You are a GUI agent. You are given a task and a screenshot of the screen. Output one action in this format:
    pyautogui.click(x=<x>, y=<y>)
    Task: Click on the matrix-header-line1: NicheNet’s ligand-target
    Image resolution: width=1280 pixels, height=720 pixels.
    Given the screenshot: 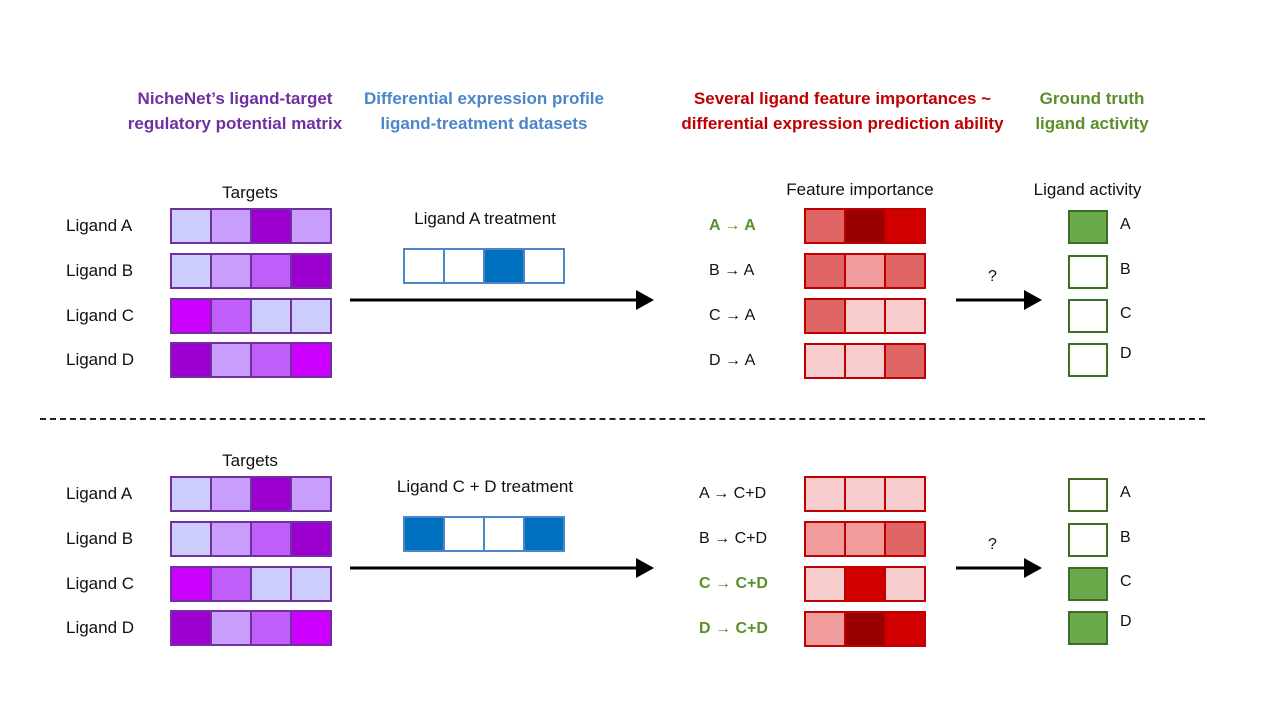 What is the action you would take?
    pyautogui.click(x=235, y=98)
    